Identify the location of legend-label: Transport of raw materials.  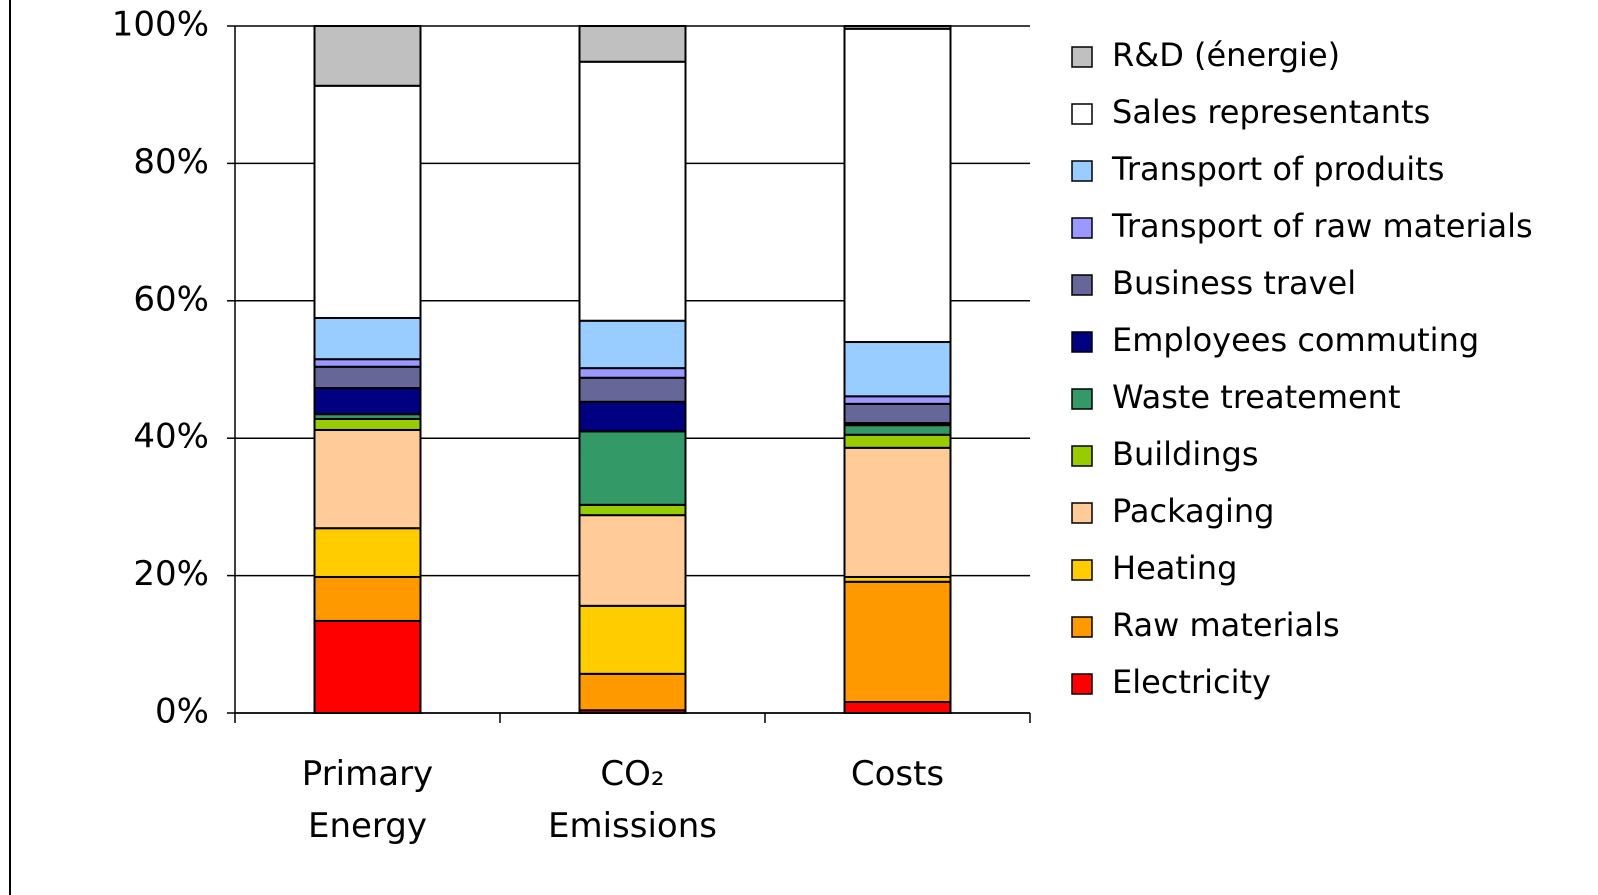
(1322, 226).